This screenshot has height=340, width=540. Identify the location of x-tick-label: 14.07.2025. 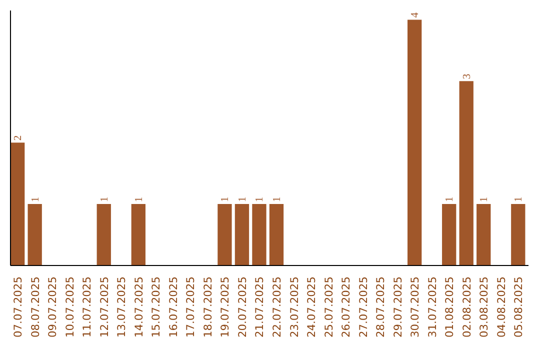
(139, 307).